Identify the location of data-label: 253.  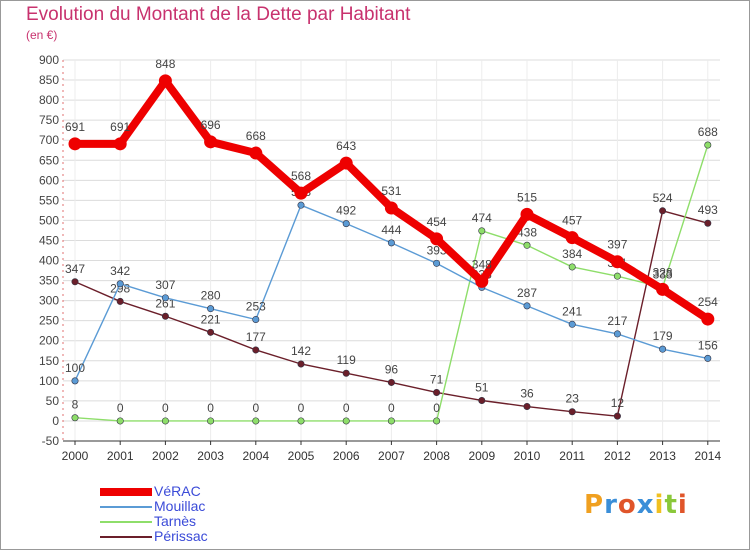
(256, 306).